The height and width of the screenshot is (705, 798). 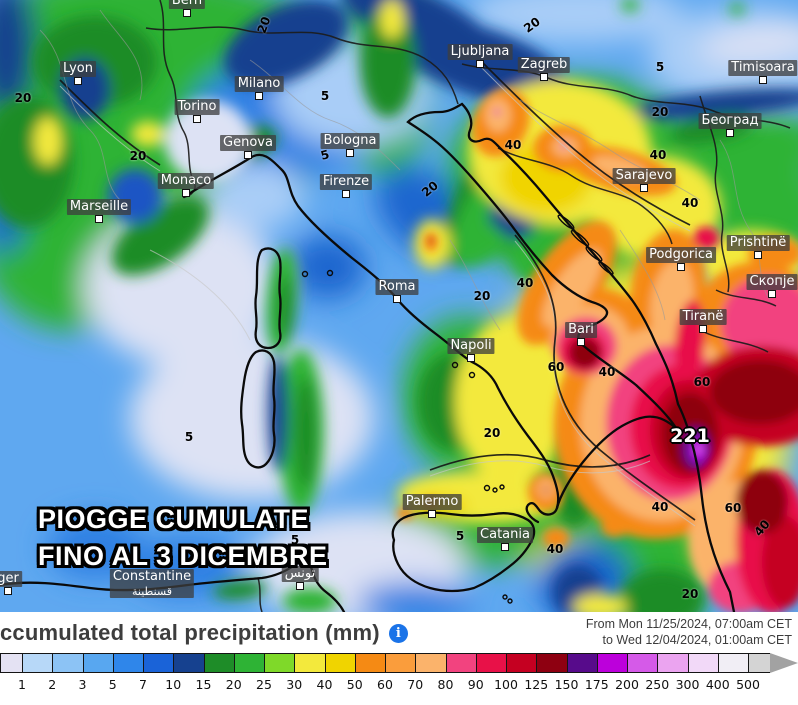 What do you see at coordinates (197, 107) in the screenshot?
I see `city-label: Torino` at bounding box center [197, 107].